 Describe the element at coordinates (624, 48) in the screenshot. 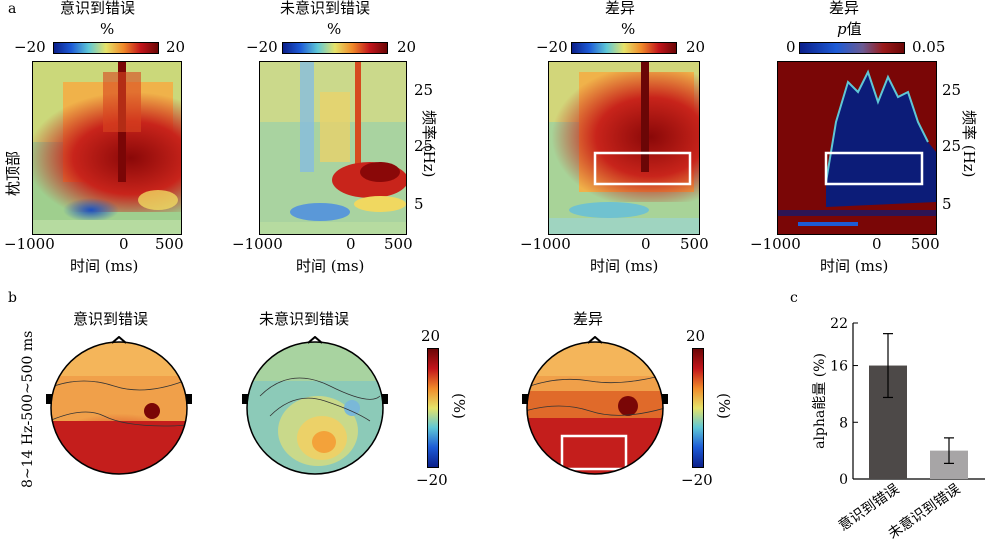

I see `spec3-colorbar` at that location.